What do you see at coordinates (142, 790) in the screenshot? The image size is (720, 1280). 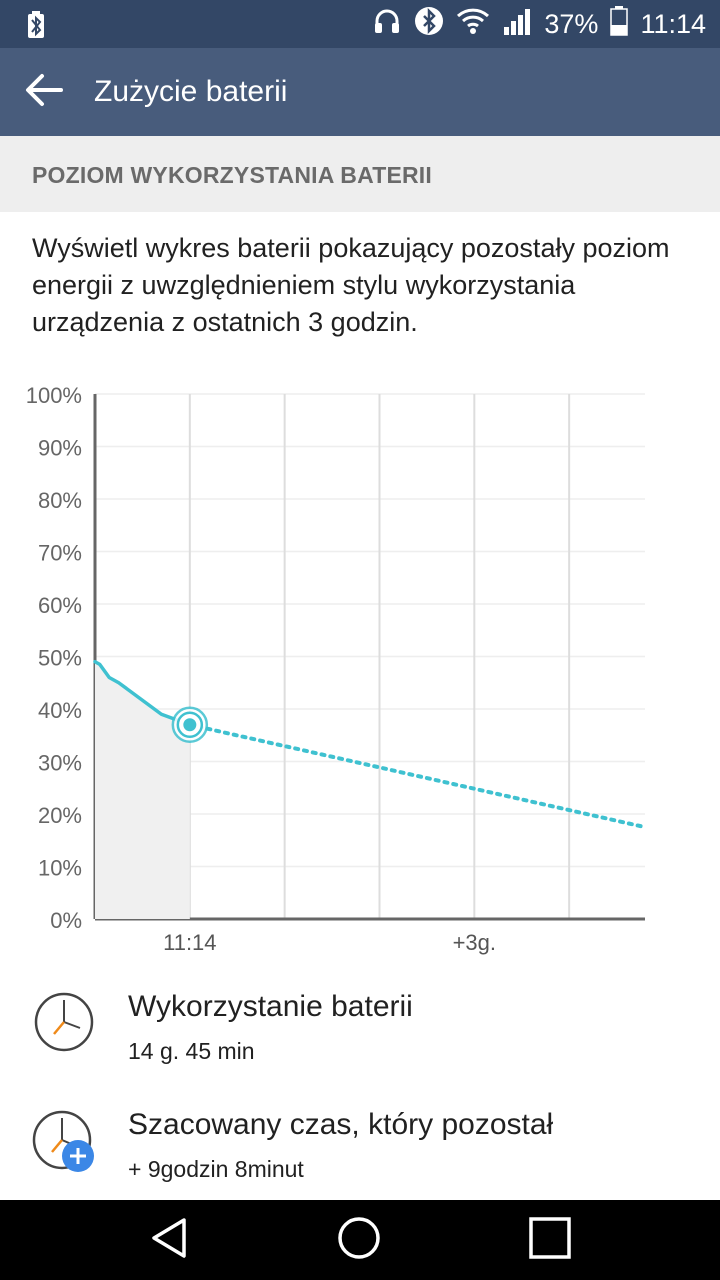 I see `history-area` at bounding box center [142, 790].